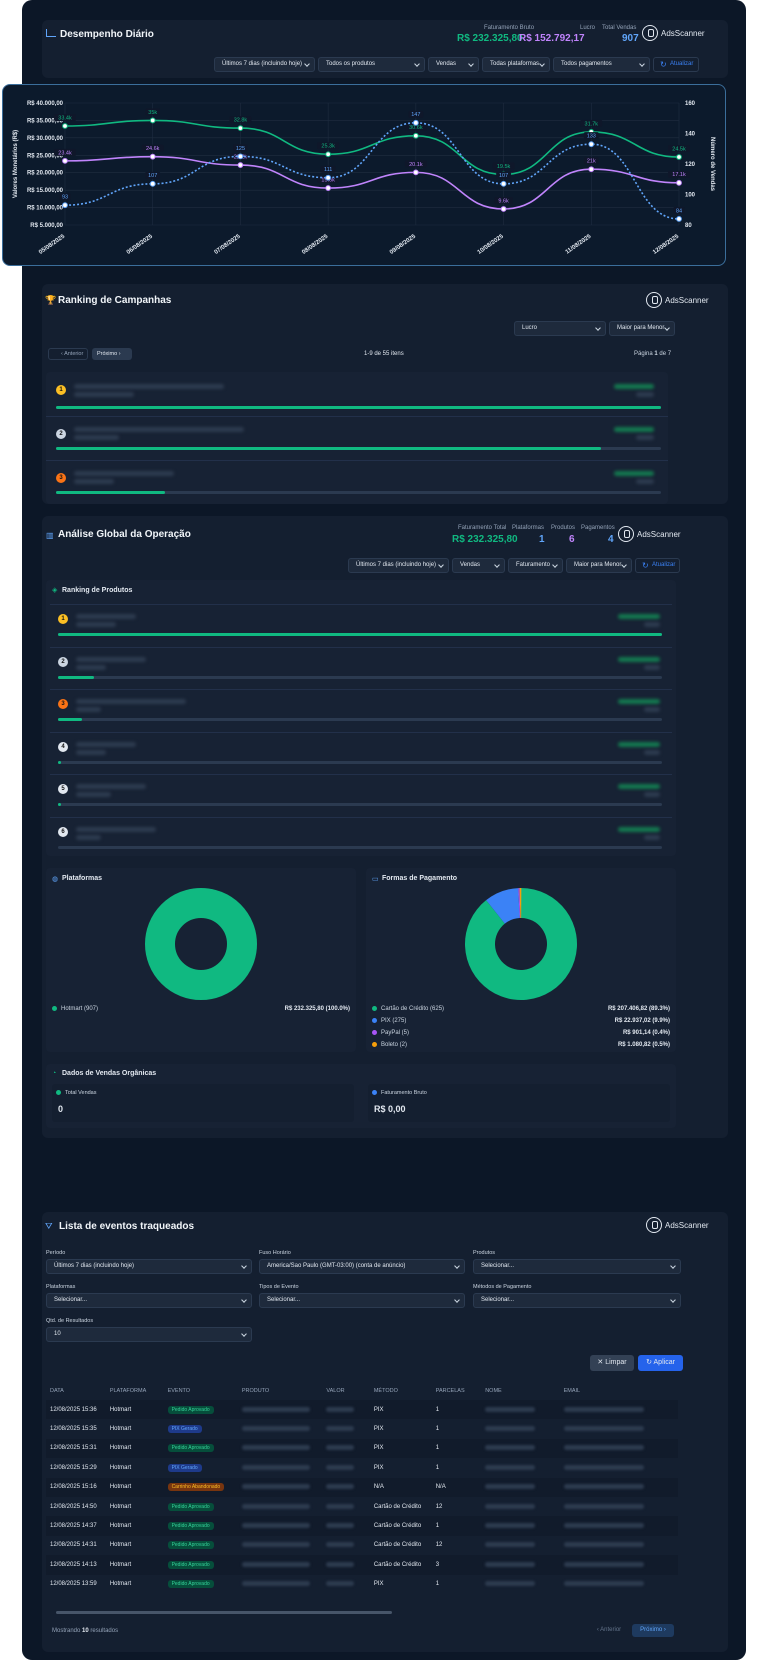  Describe the element at coordinates (149, 1334) in the screenshot. I see `qty-select: 10` at that location.